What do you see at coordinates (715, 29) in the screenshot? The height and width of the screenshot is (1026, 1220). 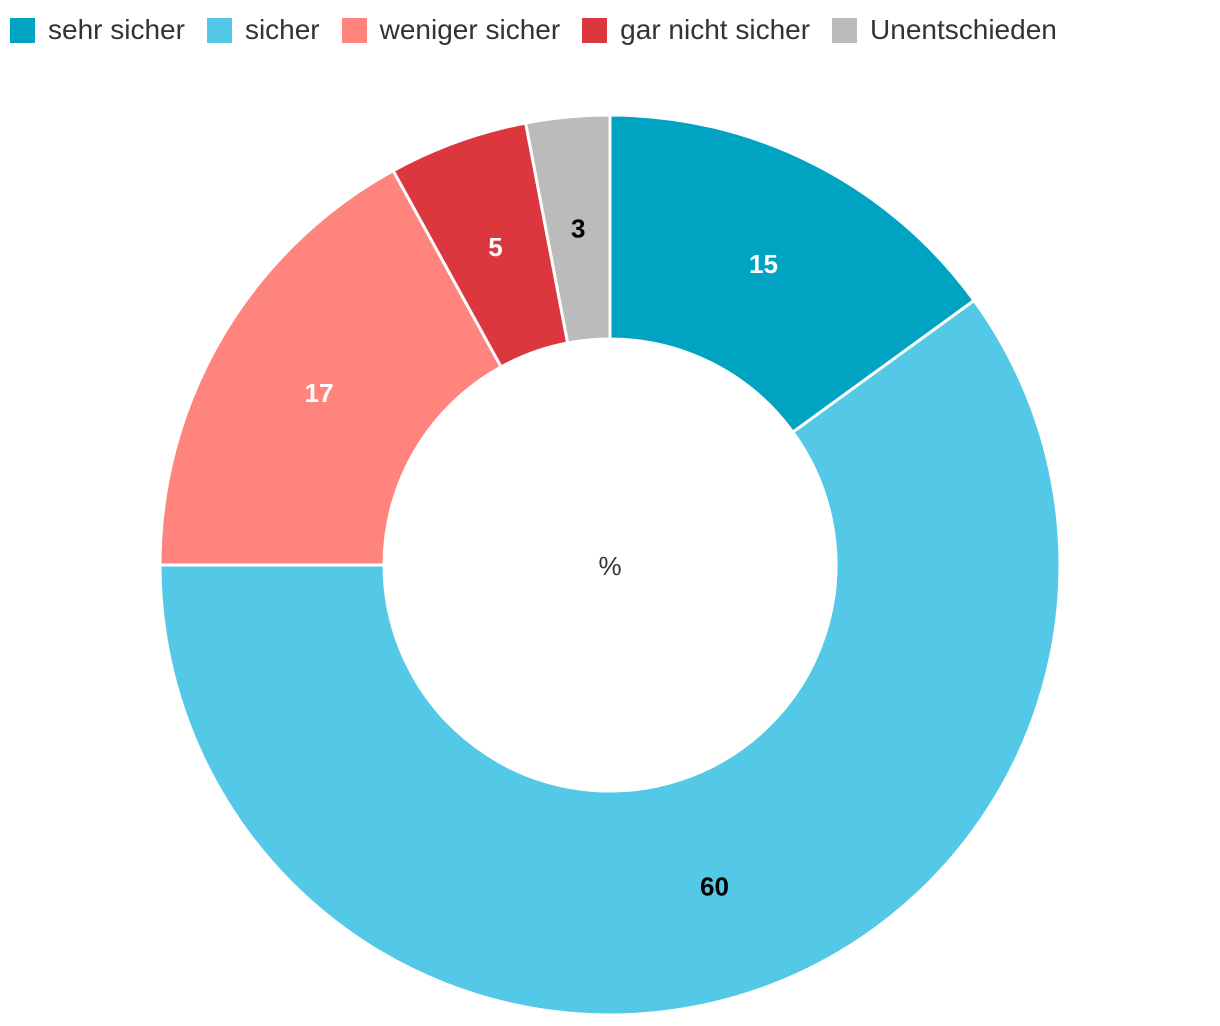 I see `legend-label: gar nicht sicher` at bounding box center [715, 29].